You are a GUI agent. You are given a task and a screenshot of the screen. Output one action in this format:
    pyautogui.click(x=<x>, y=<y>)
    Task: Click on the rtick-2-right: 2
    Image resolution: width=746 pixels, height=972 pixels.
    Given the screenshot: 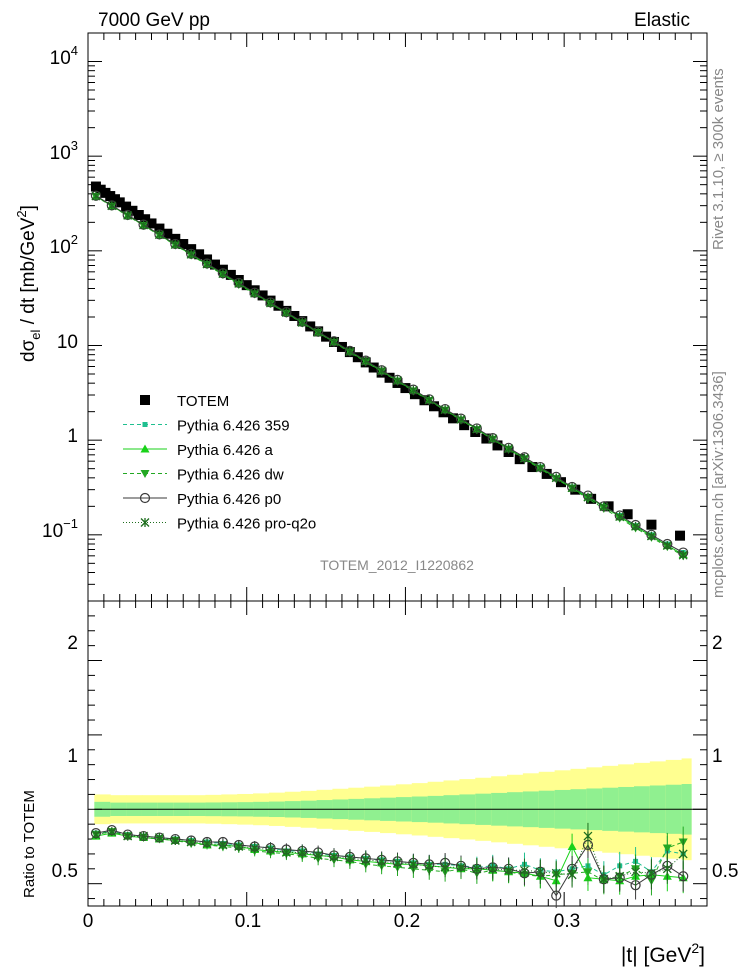 What is the action you would take?
    pyautogui.click(x=717, y=643)
    